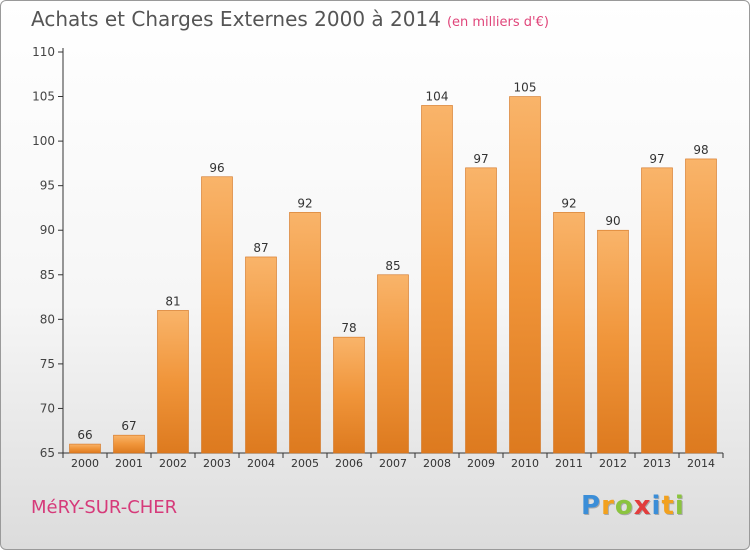  What do you see at coordinates (392, 266) in the screenshot?
I see `data-label: 85` at bounding box center [392, 266].